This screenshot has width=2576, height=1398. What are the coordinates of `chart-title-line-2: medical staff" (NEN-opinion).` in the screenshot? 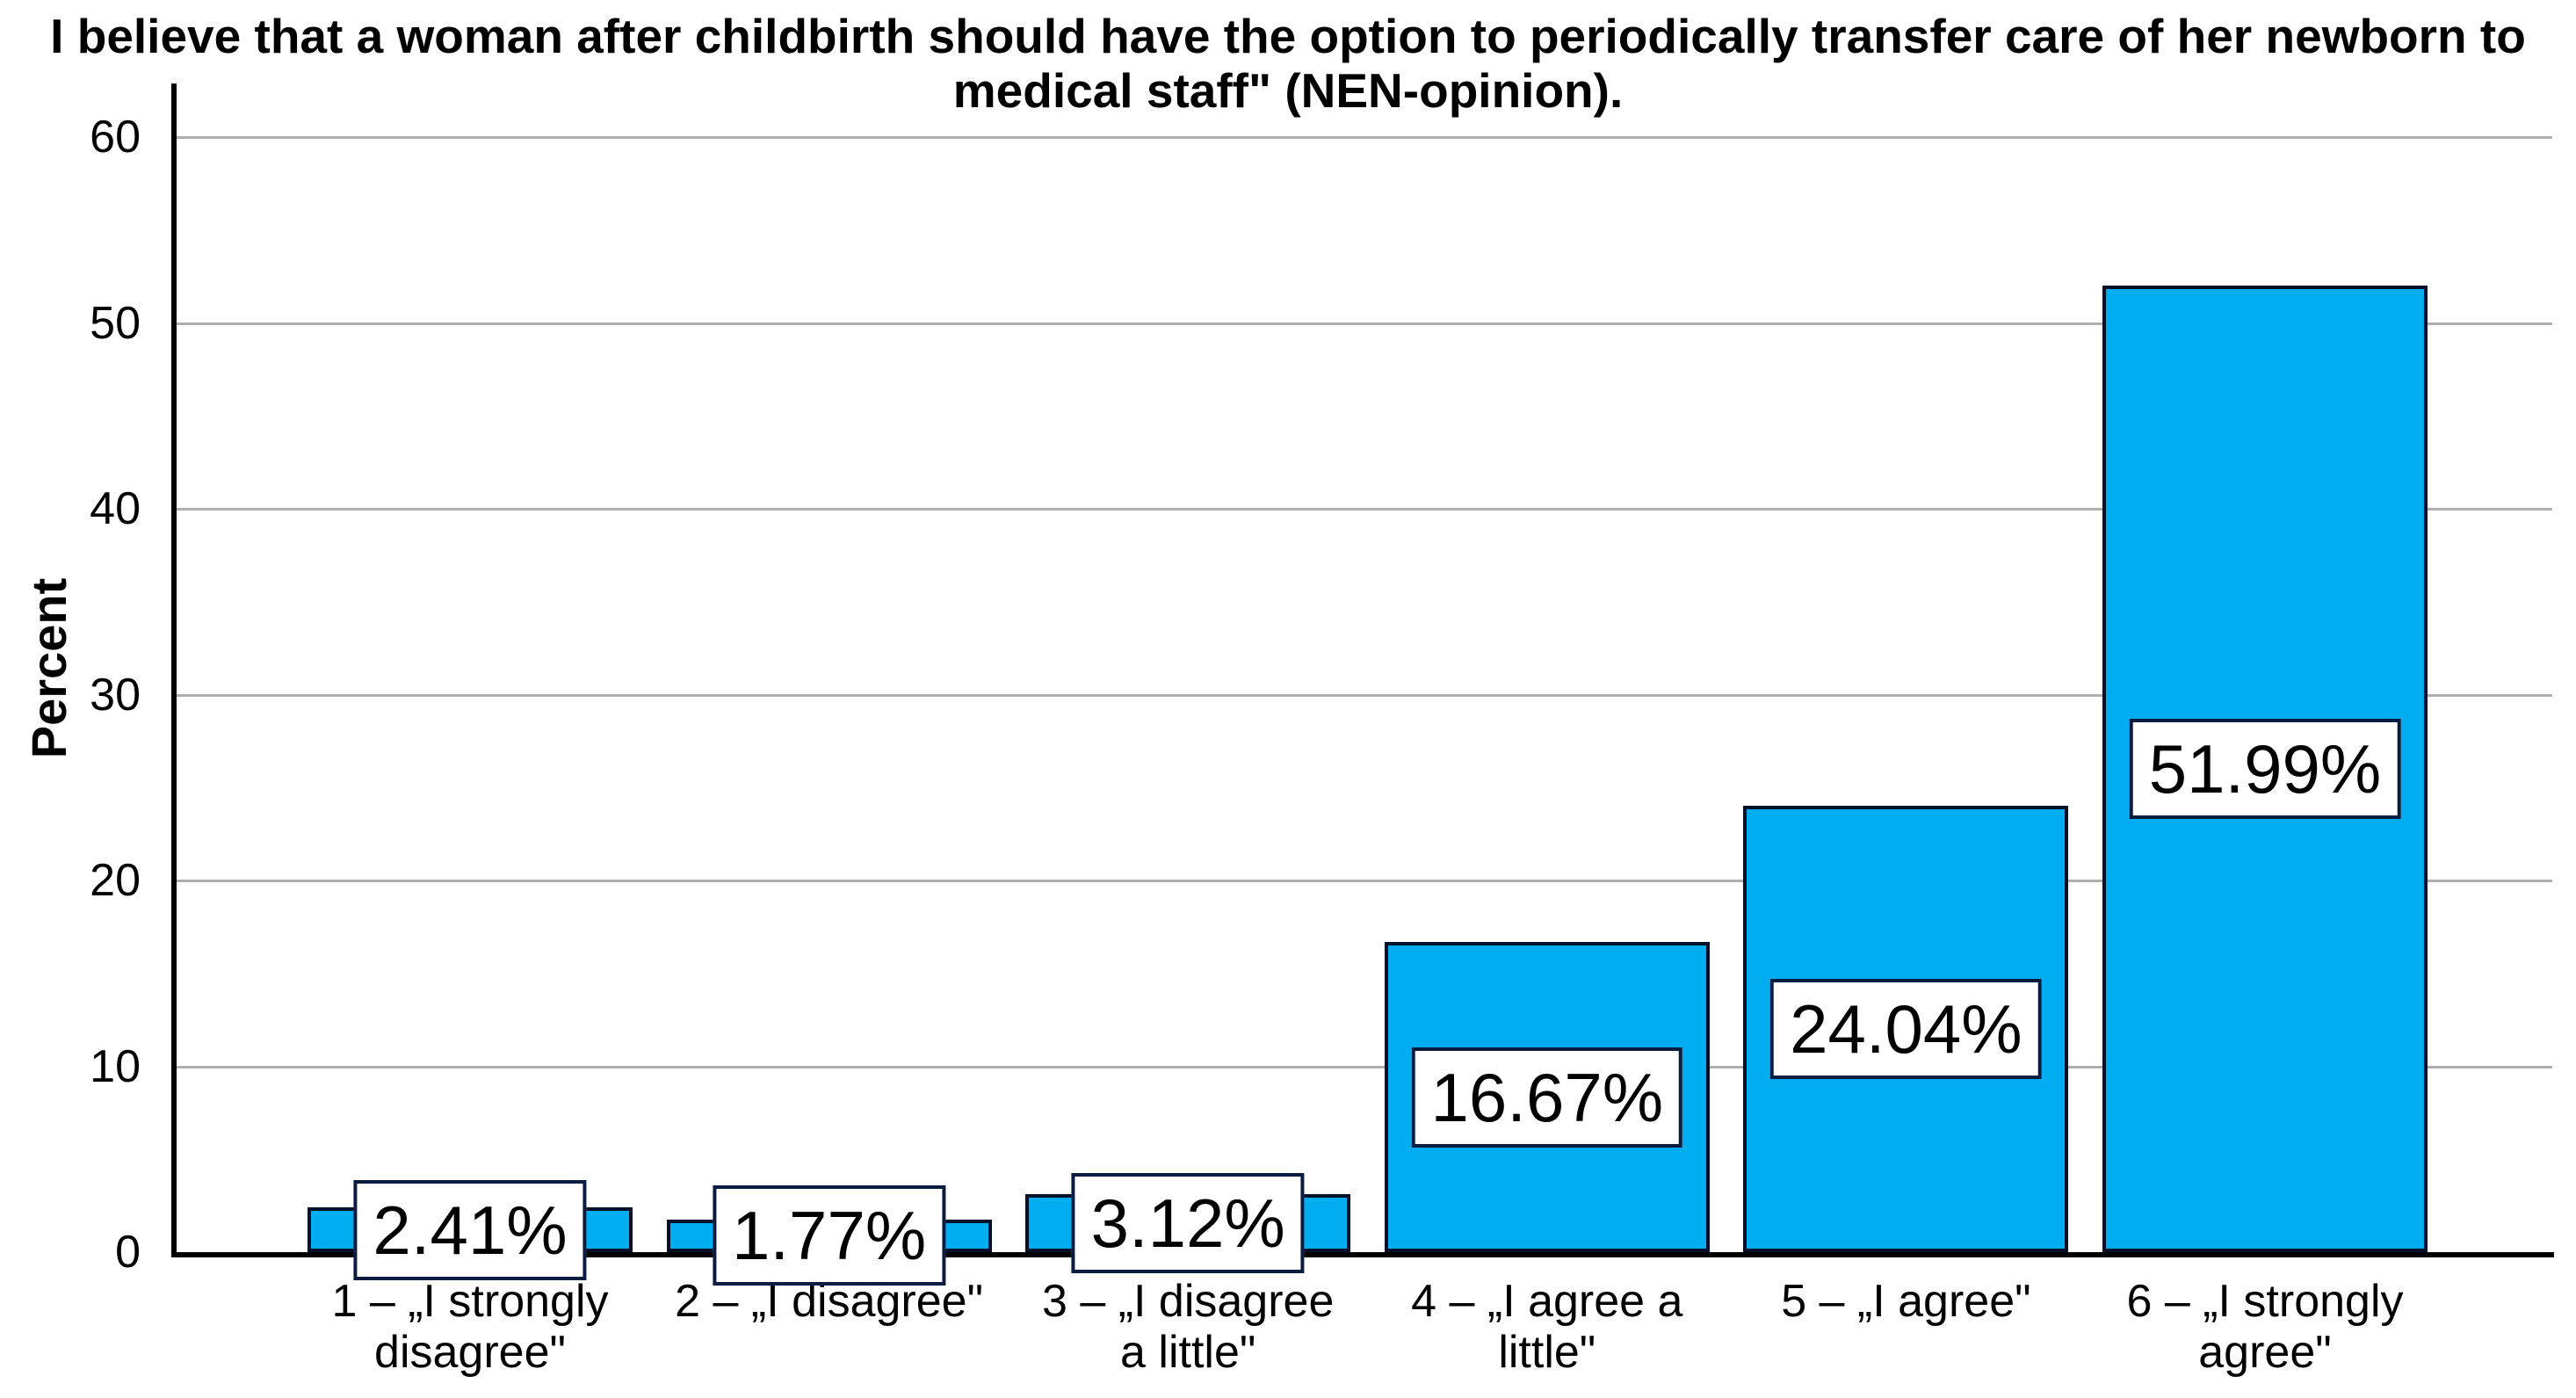 It's located at (1288, 90).